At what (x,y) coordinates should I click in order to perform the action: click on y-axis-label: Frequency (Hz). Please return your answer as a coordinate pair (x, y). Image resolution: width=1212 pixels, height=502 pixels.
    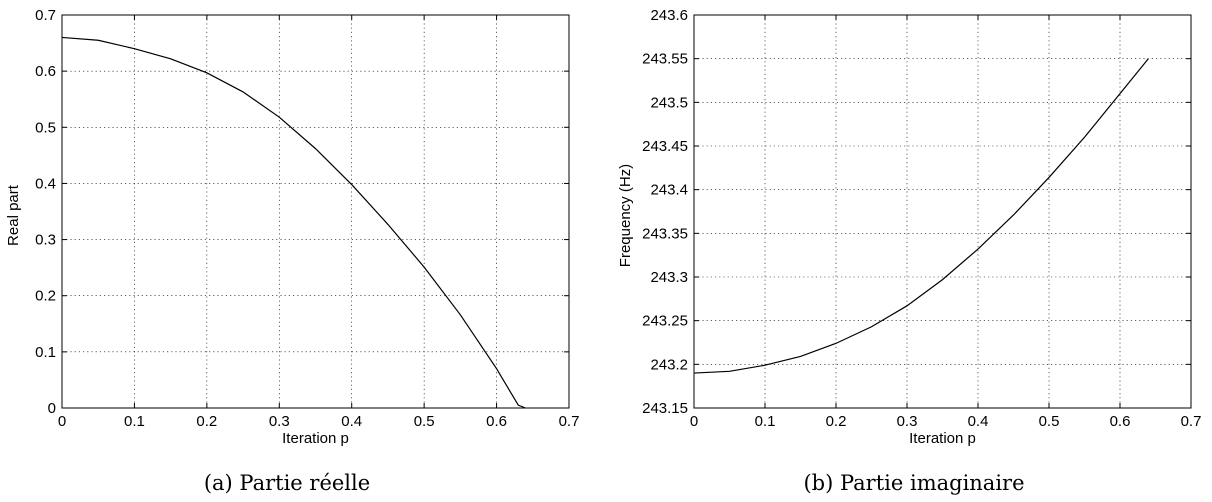
    Looking at the image, I should click on (625, 215).